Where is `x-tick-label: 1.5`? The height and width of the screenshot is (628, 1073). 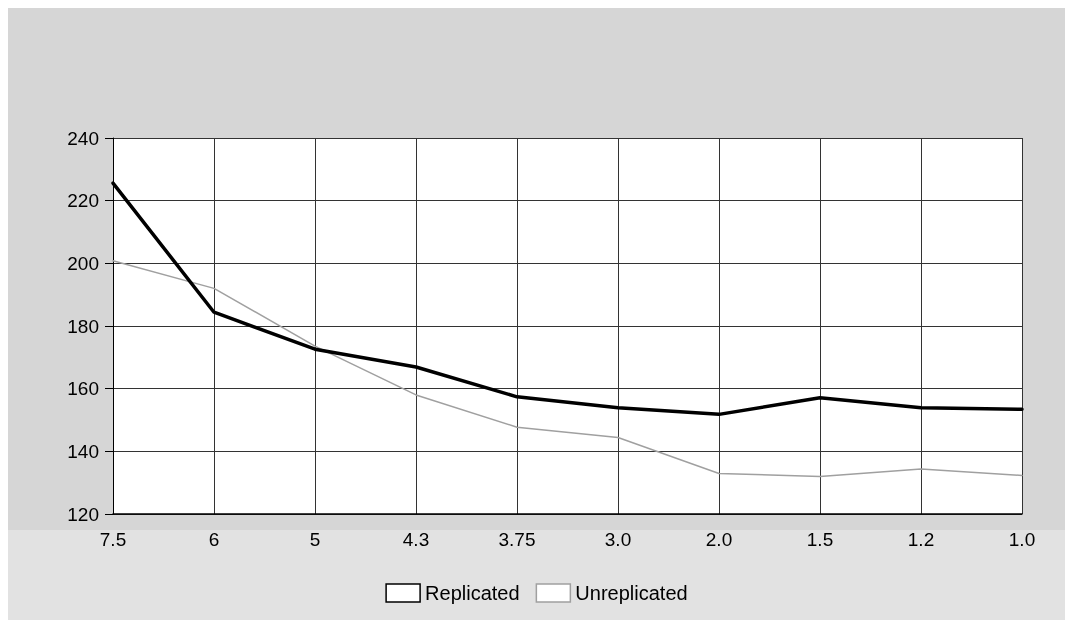 x-tick-label: 1.5 is located at coordinates (820, 539).